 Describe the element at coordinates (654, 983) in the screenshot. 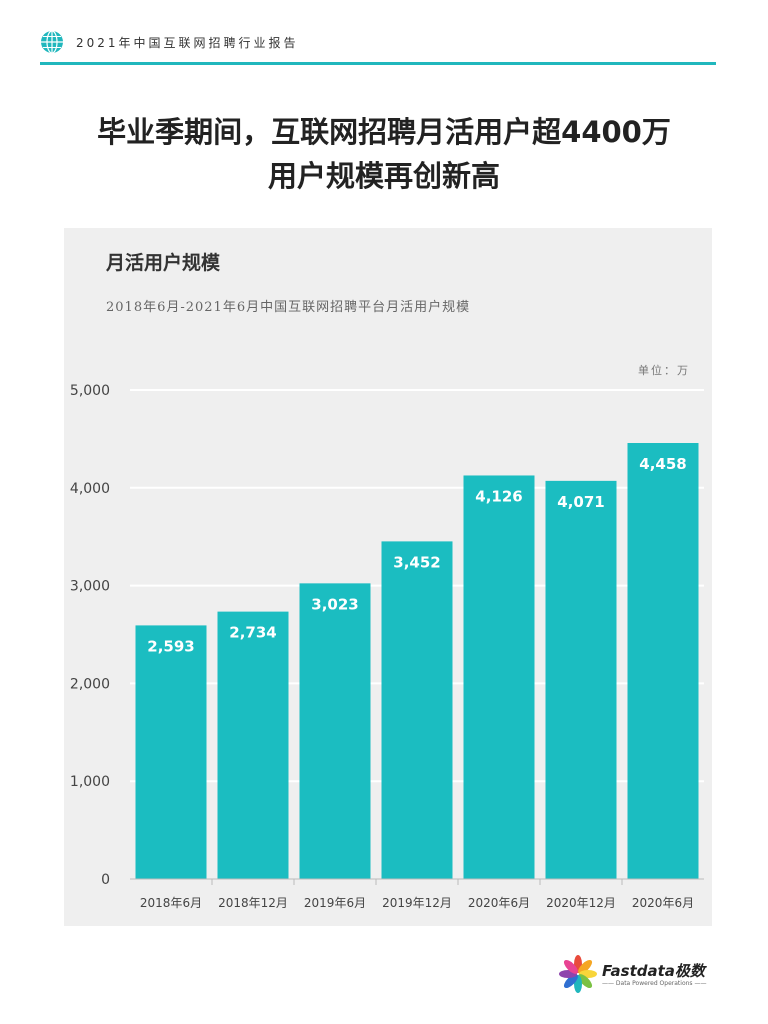

I see `logo-tagline: —— Data Powered Operations ——` at that location.